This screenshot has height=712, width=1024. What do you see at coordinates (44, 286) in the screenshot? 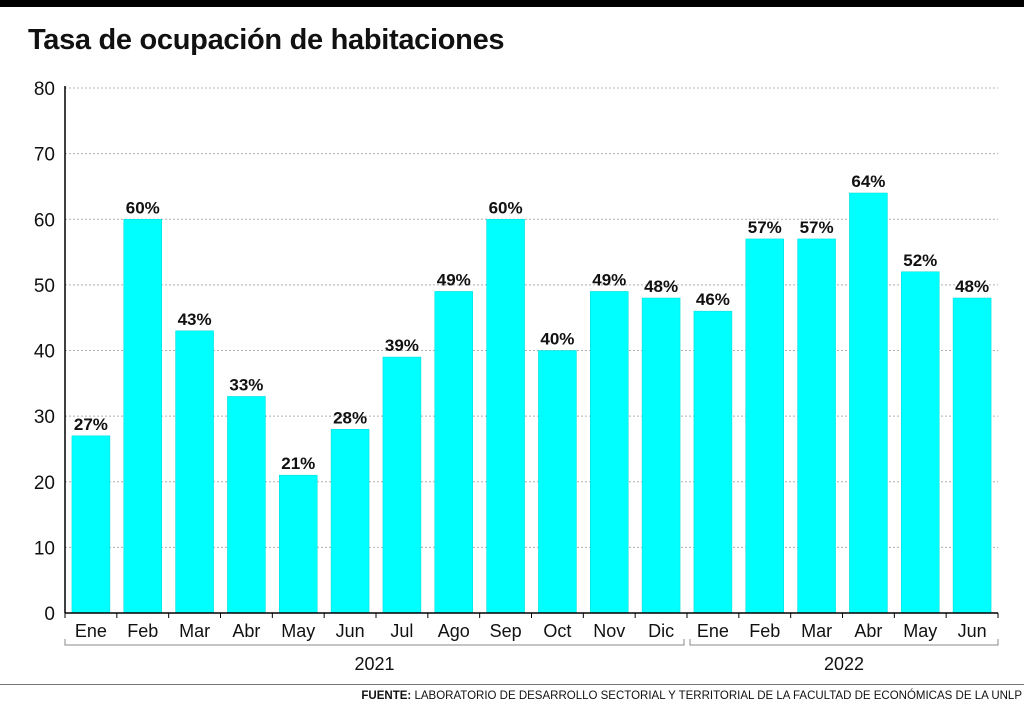
I see `y-tick-label: 50` at bounding box center [44, 286].